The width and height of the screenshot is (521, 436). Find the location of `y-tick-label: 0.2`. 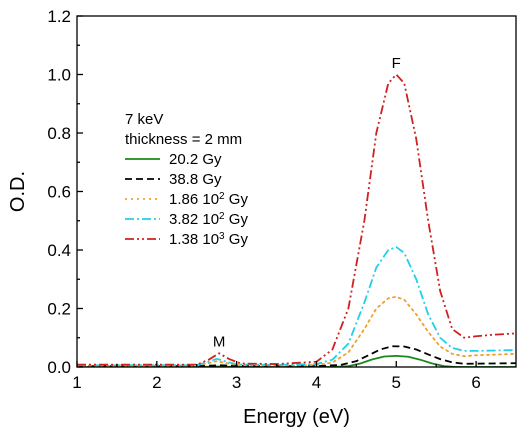

y-tick-label: 0.2 is located at coordinates (59, 309).